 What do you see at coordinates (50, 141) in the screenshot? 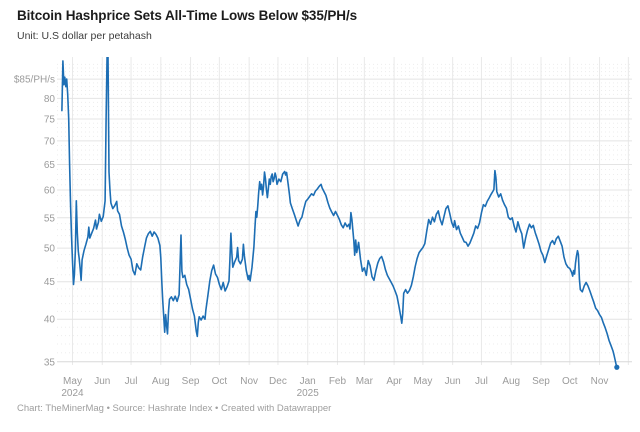
I see `y-tick-label: 70` at bounding box center [50, 141].